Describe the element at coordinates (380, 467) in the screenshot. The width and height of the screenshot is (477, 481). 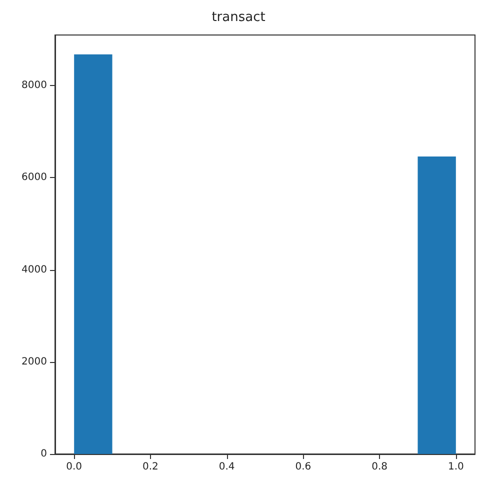
I see `x-tick-label: 0.8` at that location.